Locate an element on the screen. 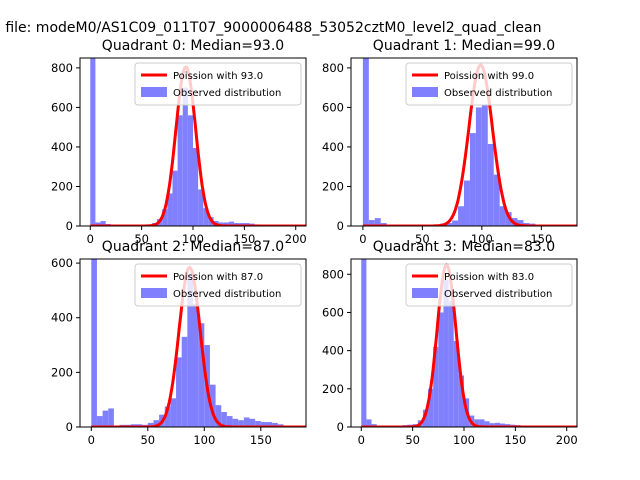 The height and width of the screenshot is (480, 640). legend: Poission with 99.0 Observed distribution is located at coordinates (489, 84).